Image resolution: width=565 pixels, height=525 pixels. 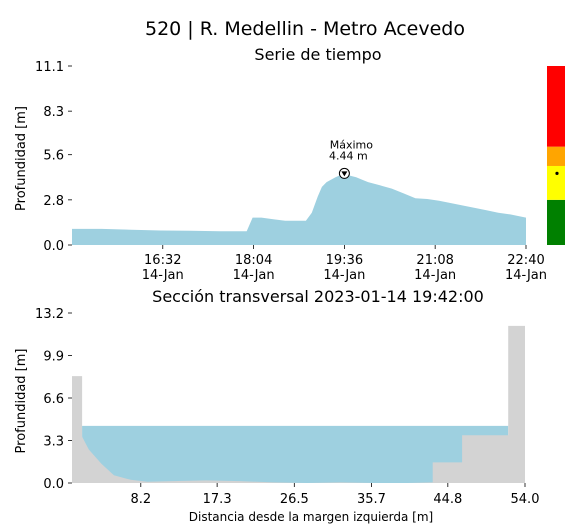 What do you see at coordinates (53, 112) in the screenshot?
I see `y-tick-label: 8.3` at bounding box center [53, 112].